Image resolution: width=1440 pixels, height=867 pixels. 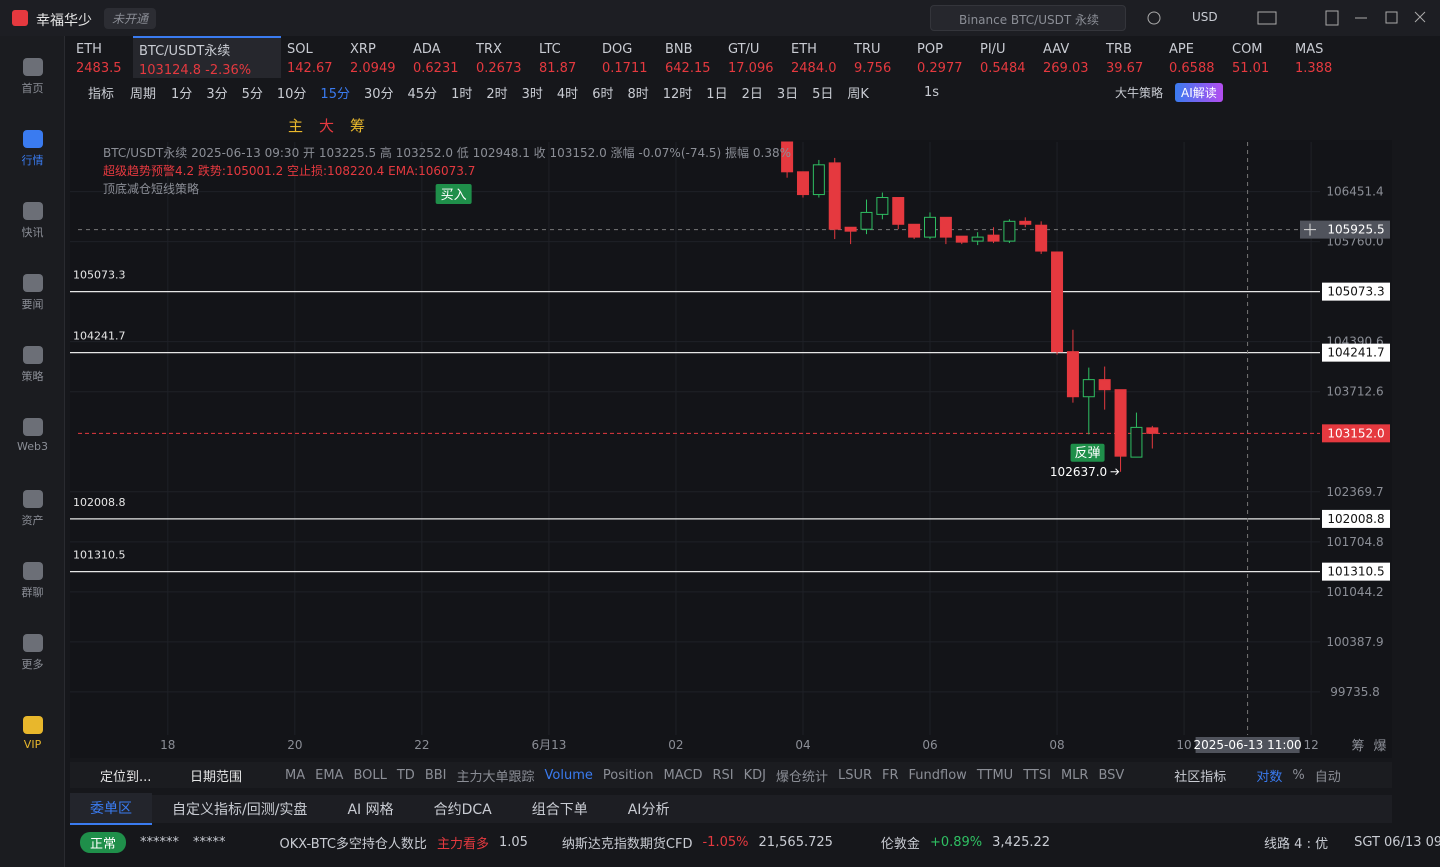 What do you see at coordinates (32, 427) in the screenshot?
I see `sidebar-icon` at bounding box center [32, 427].